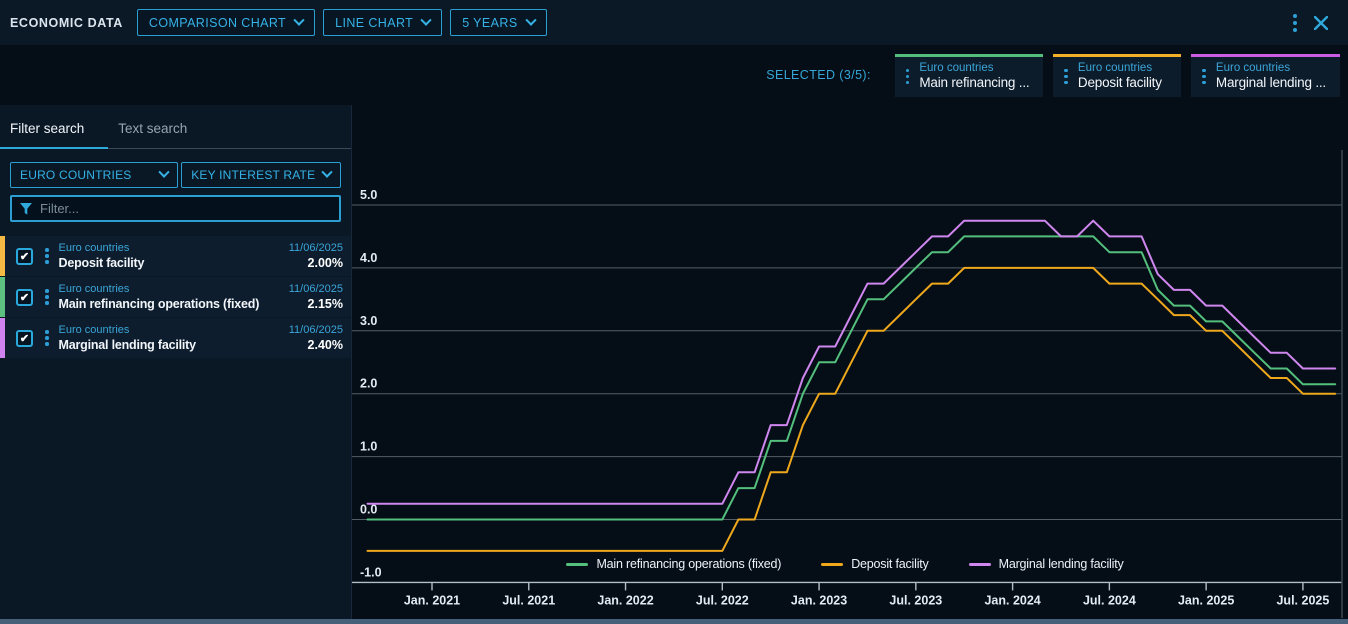  I want to click on selected-count-label: SELECTED (3/5):, so click(818, 75).